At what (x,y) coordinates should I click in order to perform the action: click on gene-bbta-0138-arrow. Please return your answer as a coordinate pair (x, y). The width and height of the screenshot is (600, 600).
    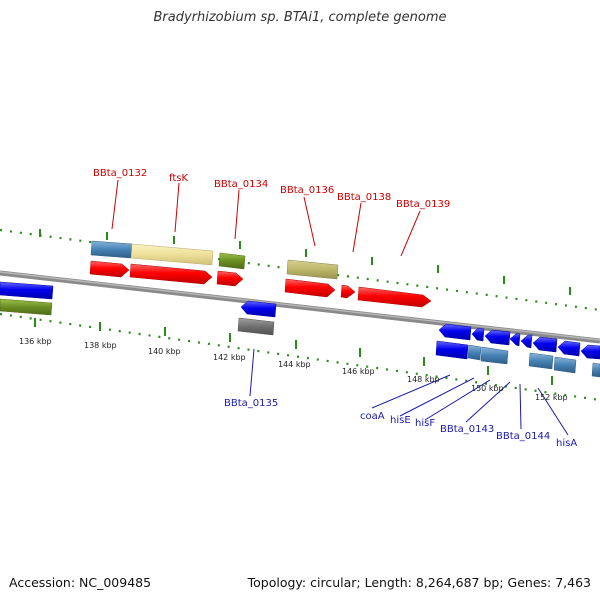
    Looking at the image, I should click on (348, 291).